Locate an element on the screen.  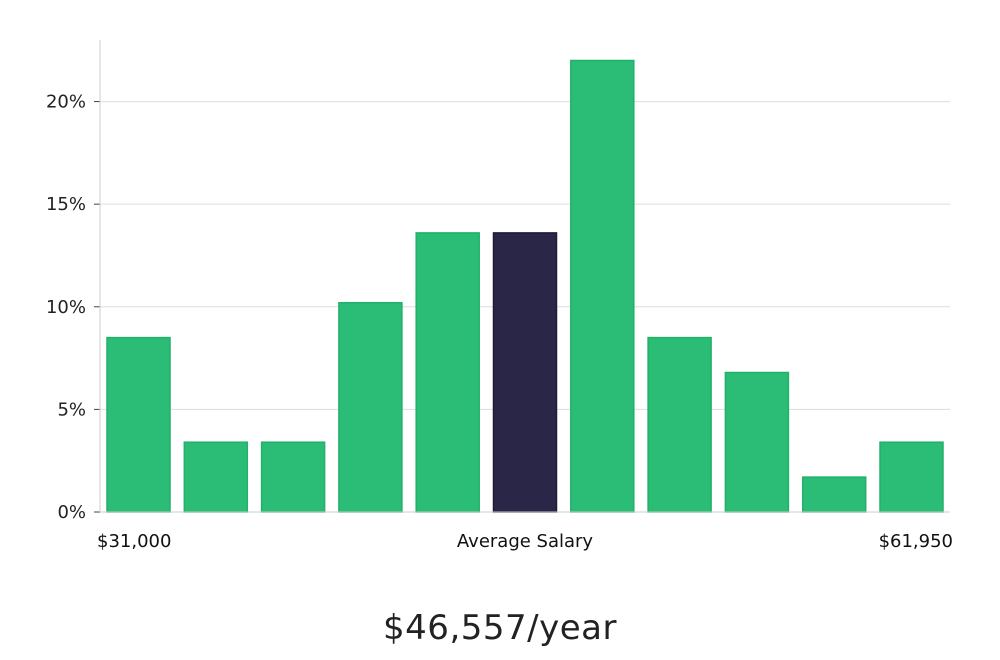
x-center-label: Average Salary is located at coordinates (525, 541).